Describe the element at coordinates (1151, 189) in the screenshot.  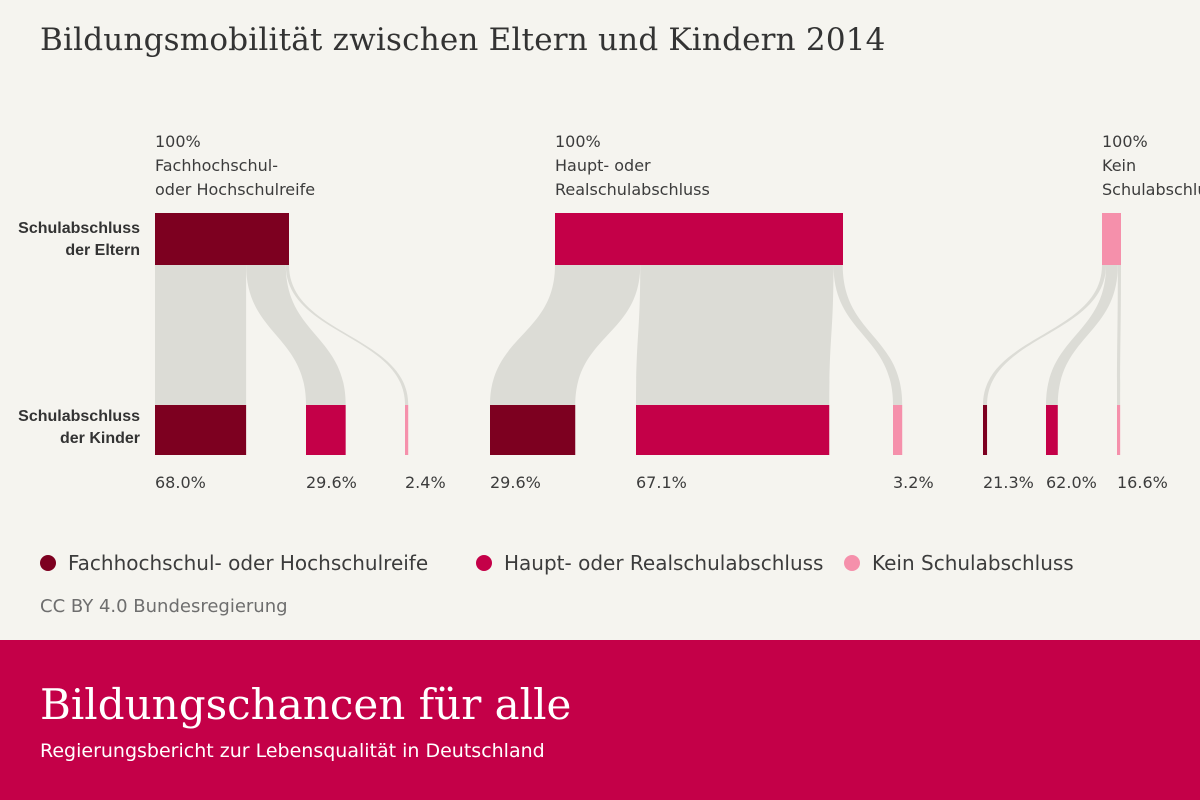
I see `parent-label-line: Schulabschluss` at that location.